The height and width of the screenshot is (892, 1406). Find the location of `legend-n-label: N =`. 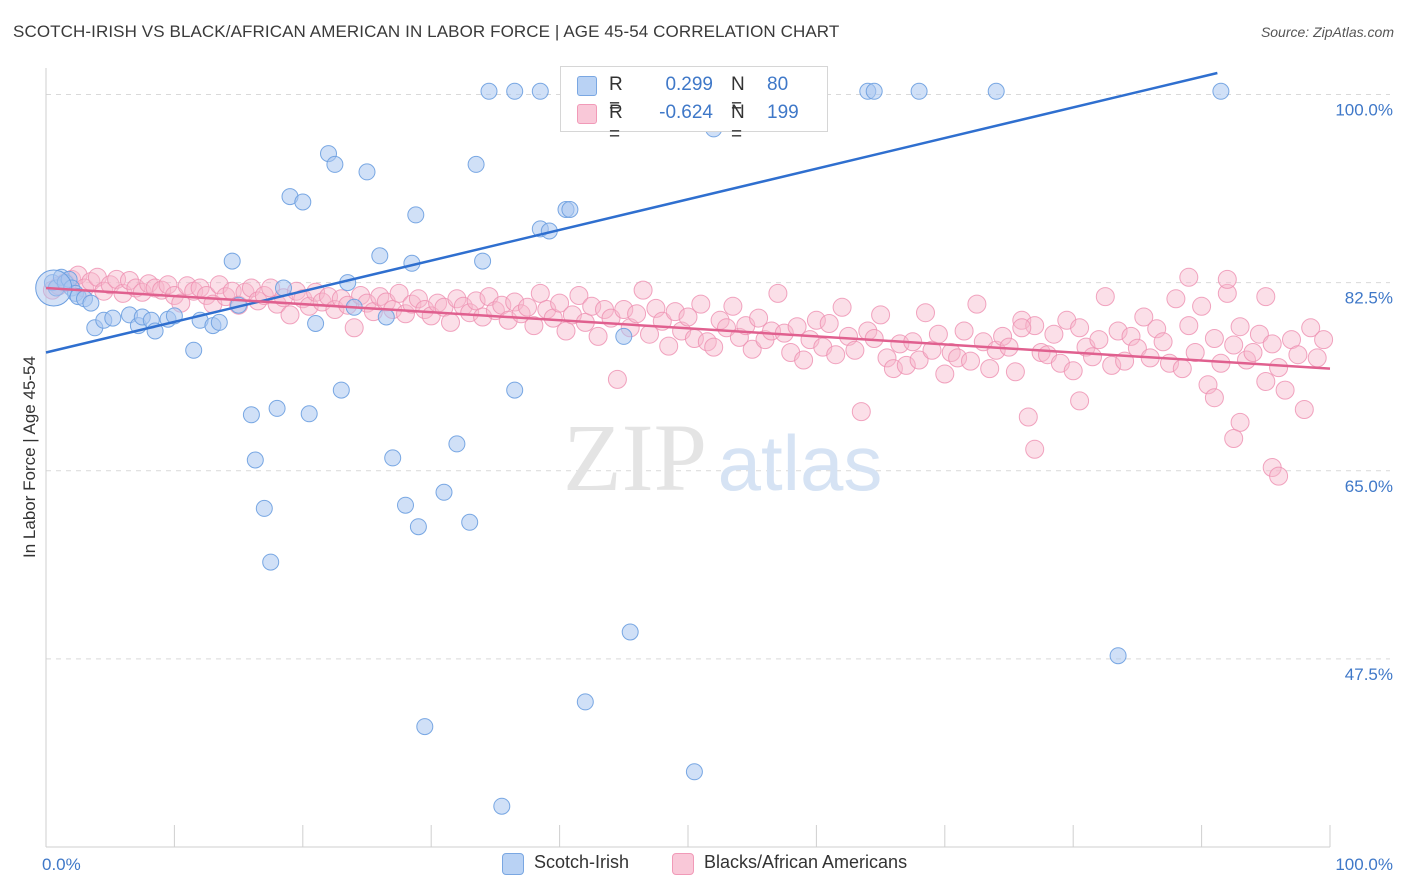

legend-n-label: N = is located at coordinates (738, 95).